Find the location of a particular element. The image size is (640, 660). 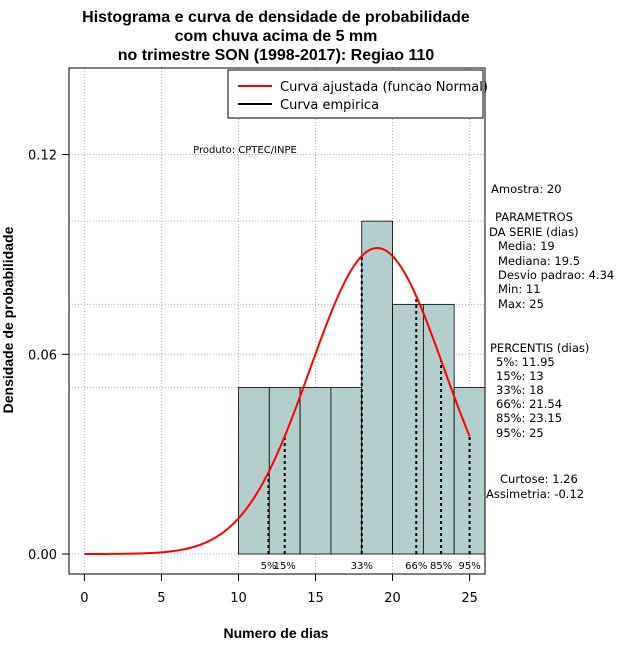

x-tick-label: 0 is located at coordinates (84, 598).